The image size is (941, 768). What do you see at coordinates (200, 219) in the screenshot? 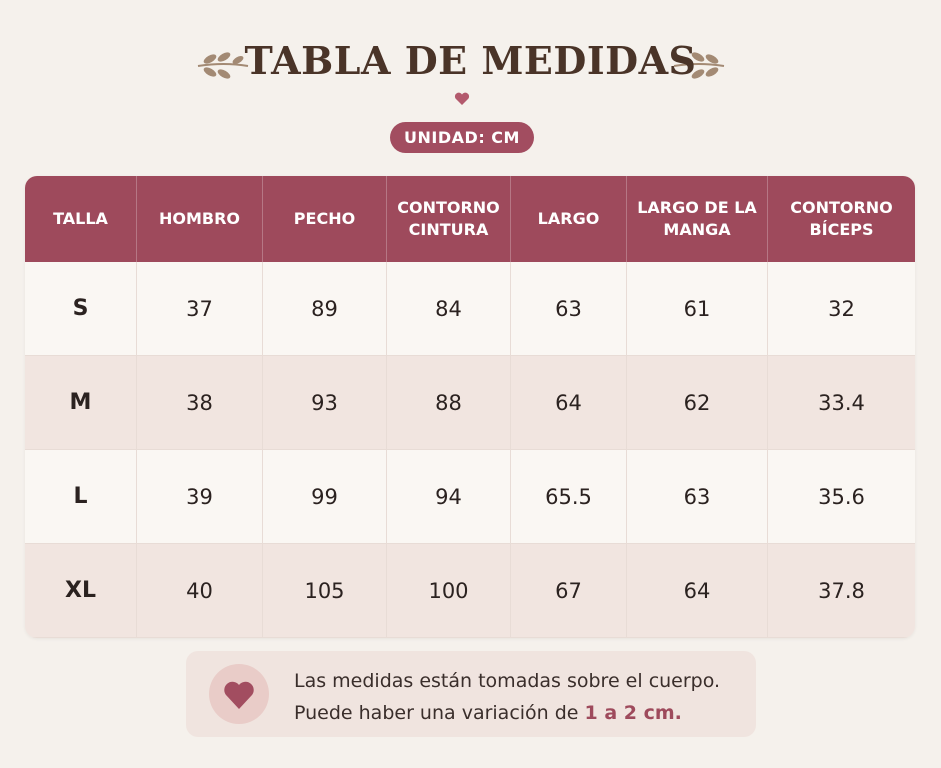
I see `column-header: HOMBRO` at bounding box center [200, 219].